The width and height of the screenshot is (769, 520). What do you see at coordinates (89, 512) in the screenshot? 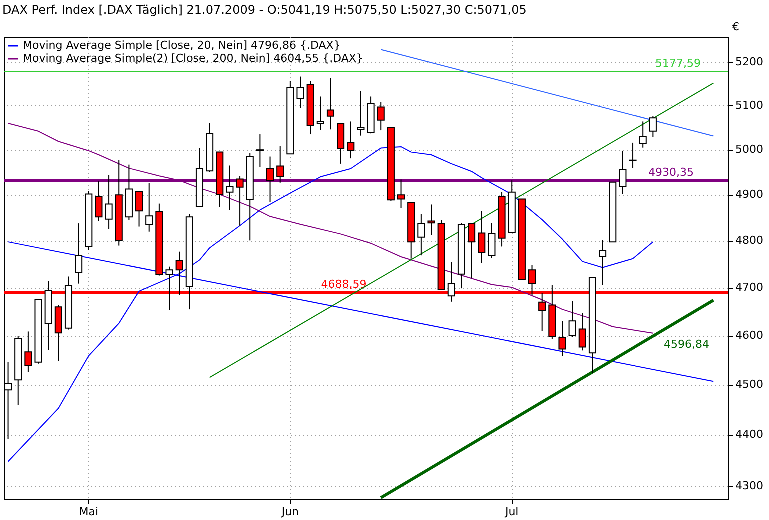
I see `x-tick-label: Mai` at bounding box center [89, 512].